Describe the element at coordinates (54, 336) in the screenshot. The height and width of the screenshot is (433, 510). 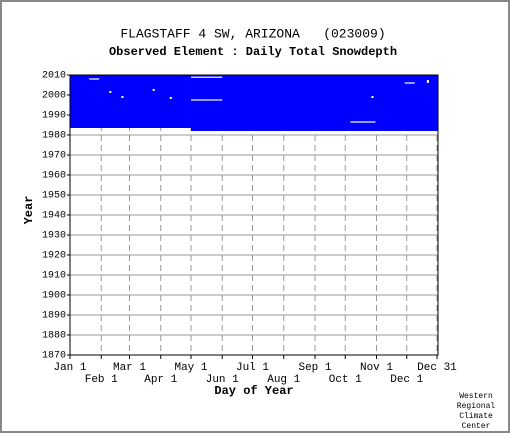
I see `y-tick-label: 1880` at that location.